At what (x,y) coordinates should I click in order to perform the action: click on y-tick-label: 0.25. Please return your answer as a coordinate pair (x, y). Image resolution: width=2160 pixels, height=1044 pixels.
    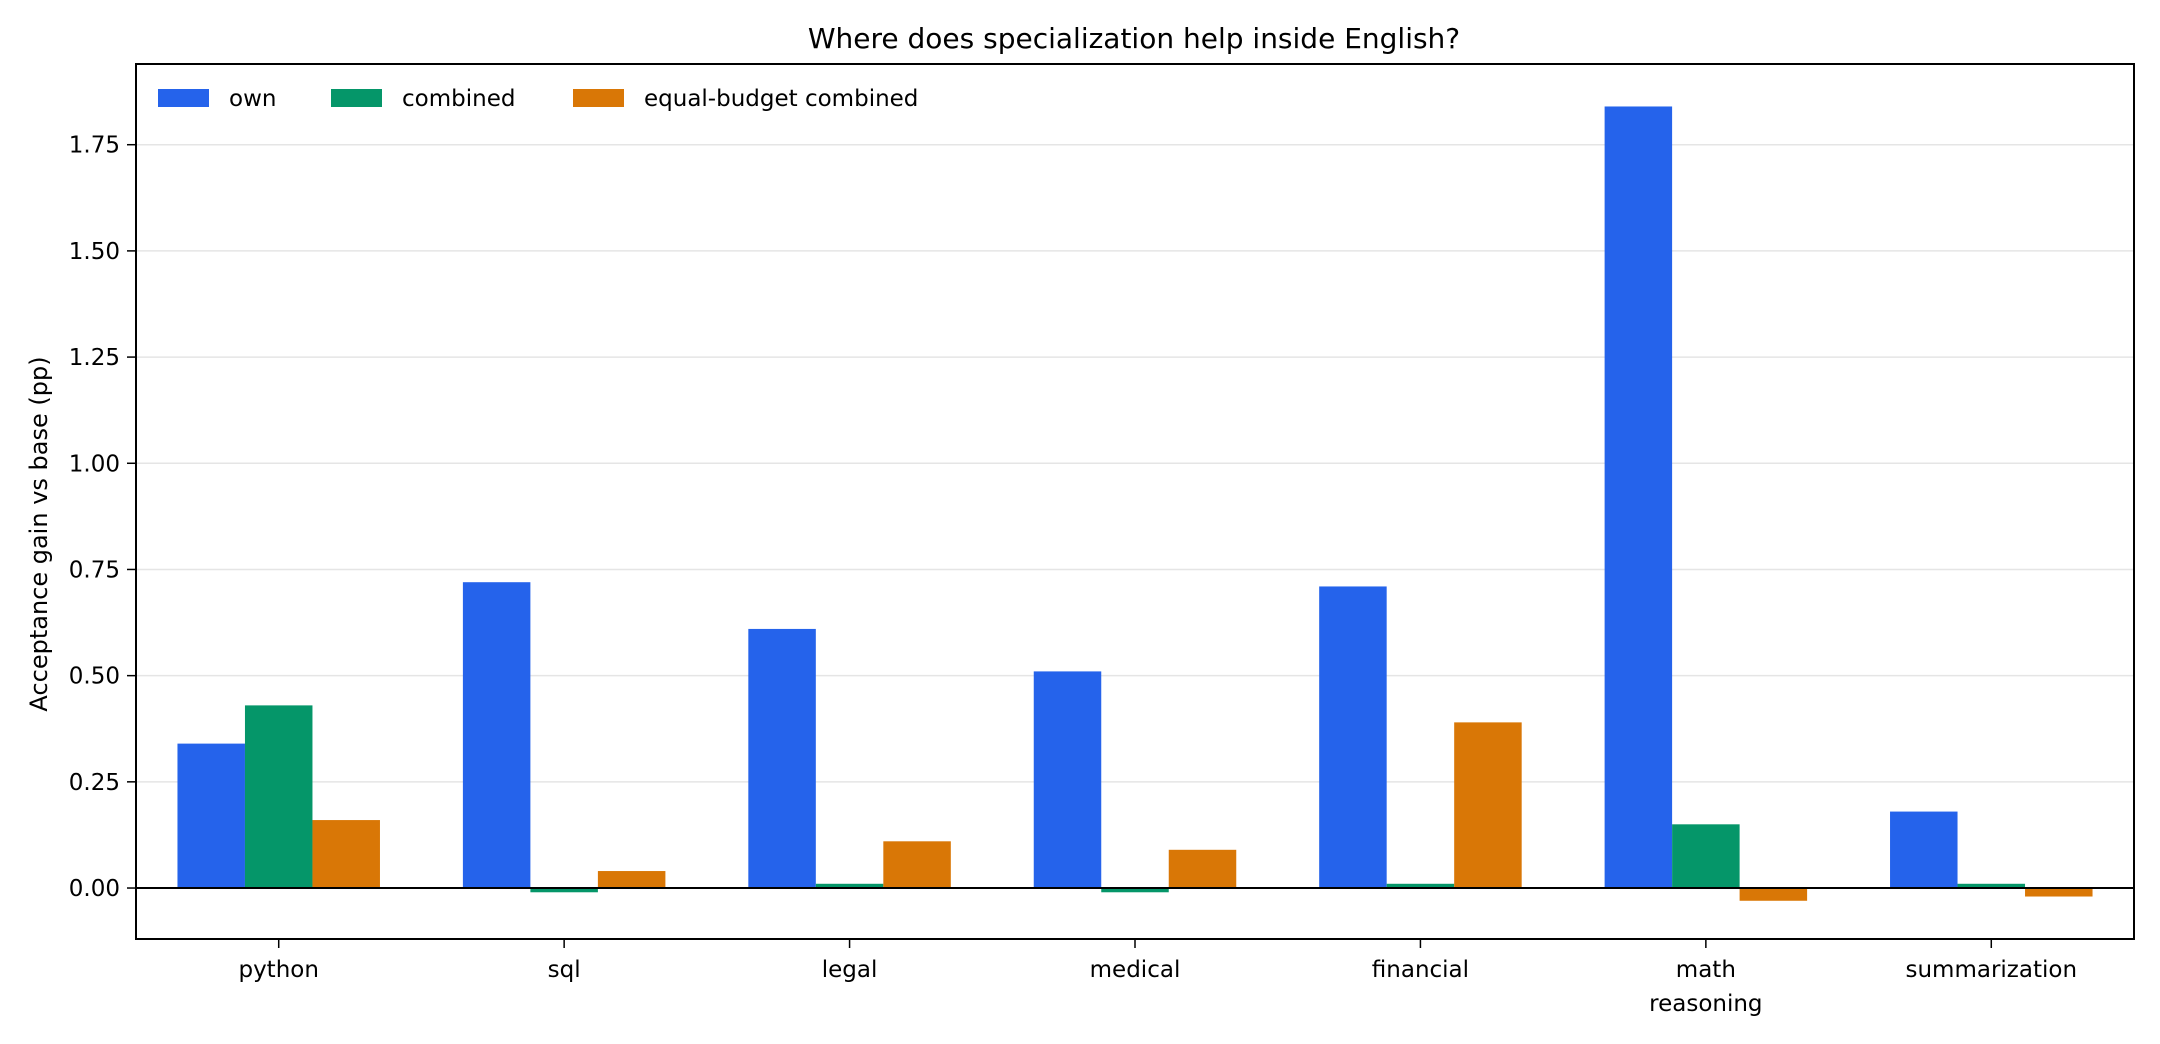
    Looking at the image, I should click on (94, 783).